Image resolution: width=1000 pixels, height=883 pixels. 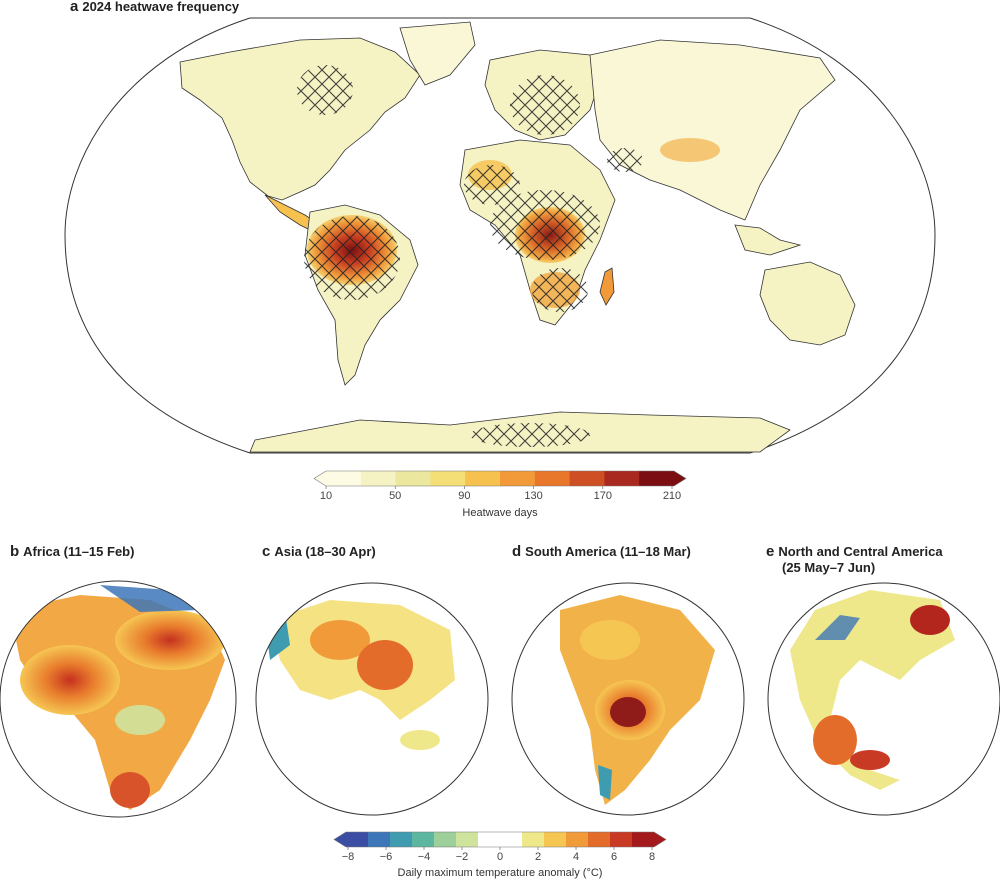 What do you see at coordinates (462, 857) in the screenshot?
I see `colorbar-tick-label: −2` at bounding box center [462, 857].